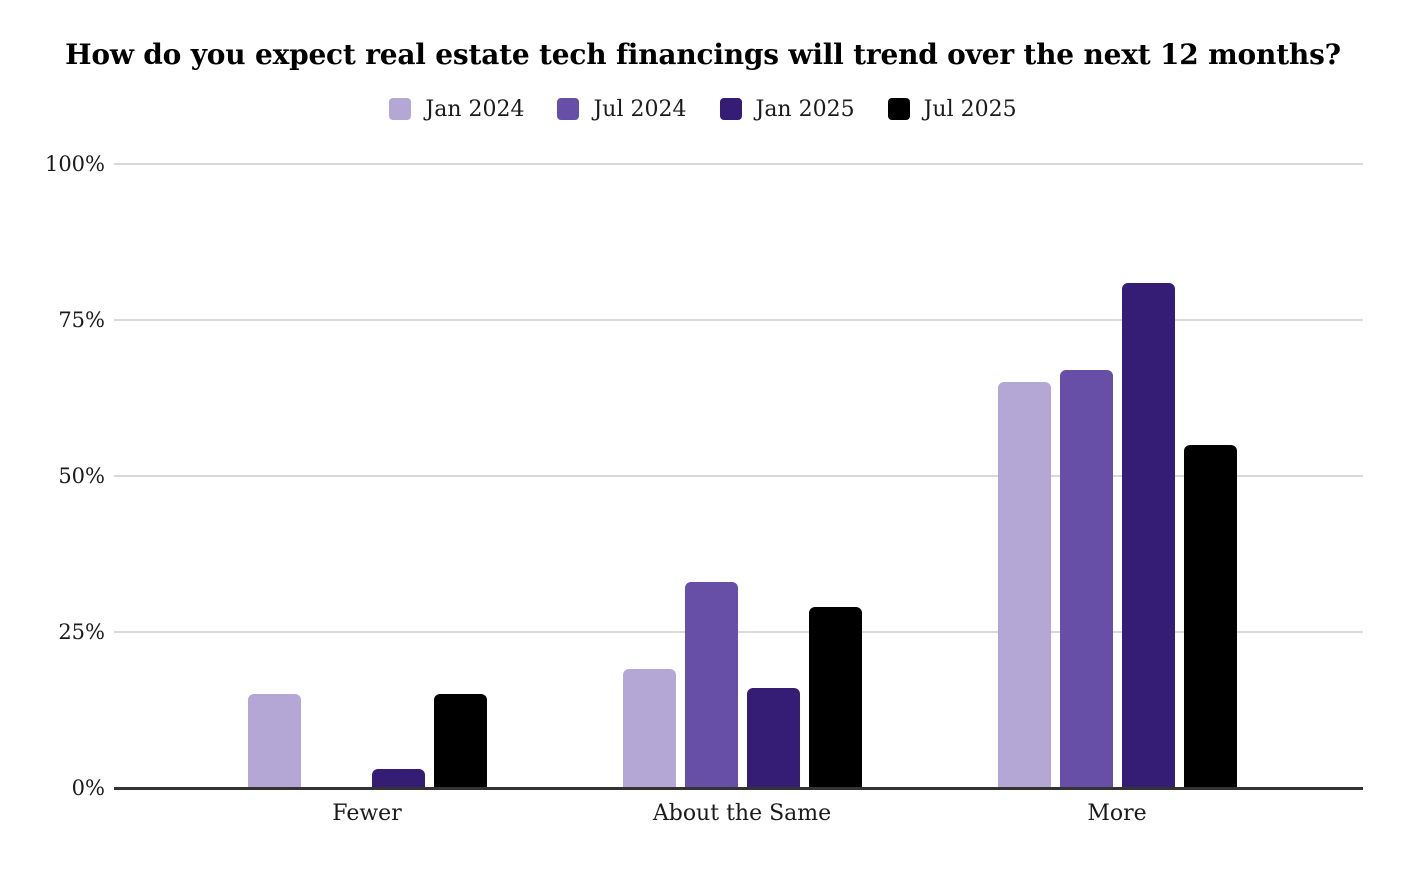  I want to click on y-tick-label-100: 100%, so click(74, 164).